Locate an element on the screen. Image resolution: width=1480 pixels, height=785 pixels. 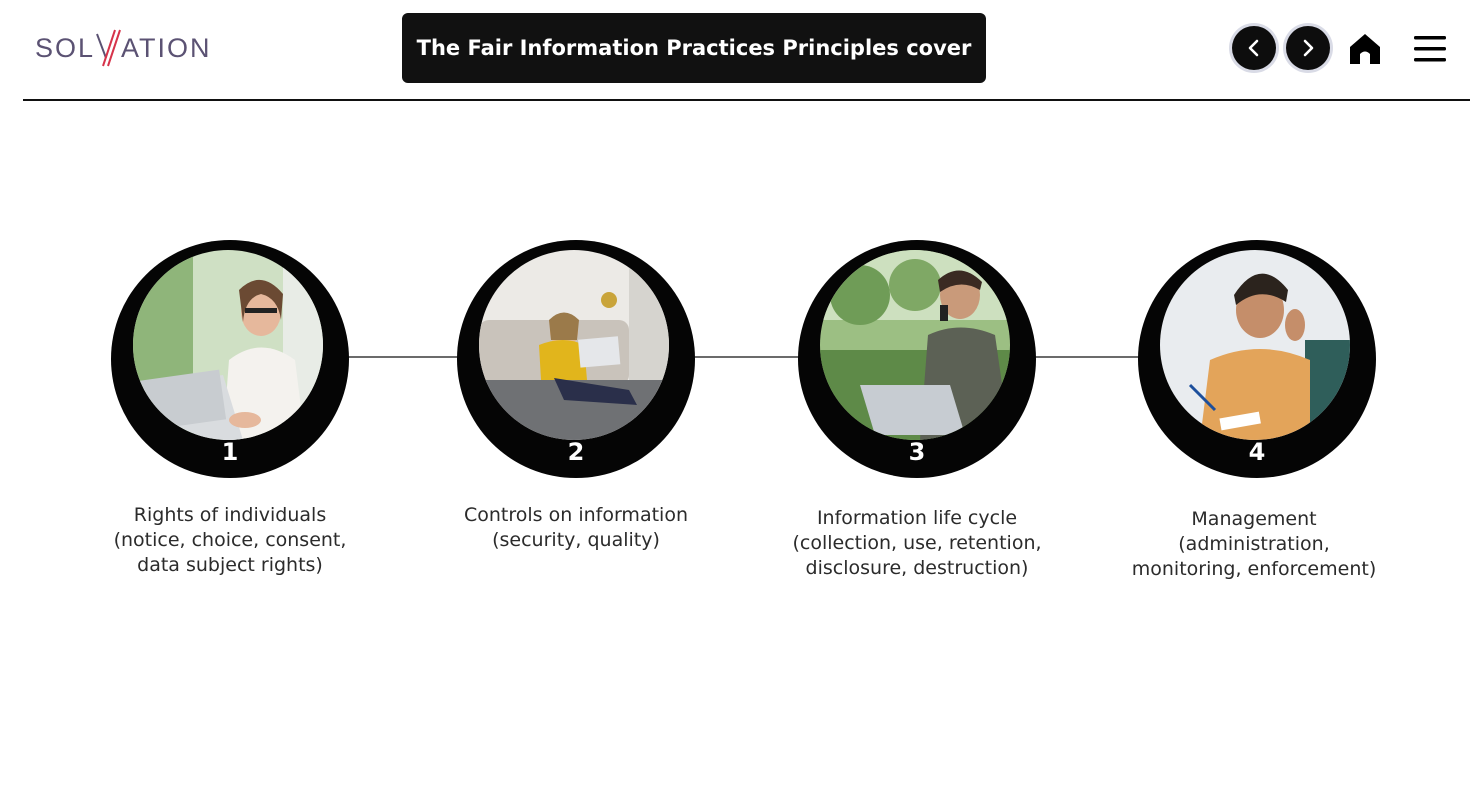
caption-line: (administration, is located at coordinates (1254, 544).